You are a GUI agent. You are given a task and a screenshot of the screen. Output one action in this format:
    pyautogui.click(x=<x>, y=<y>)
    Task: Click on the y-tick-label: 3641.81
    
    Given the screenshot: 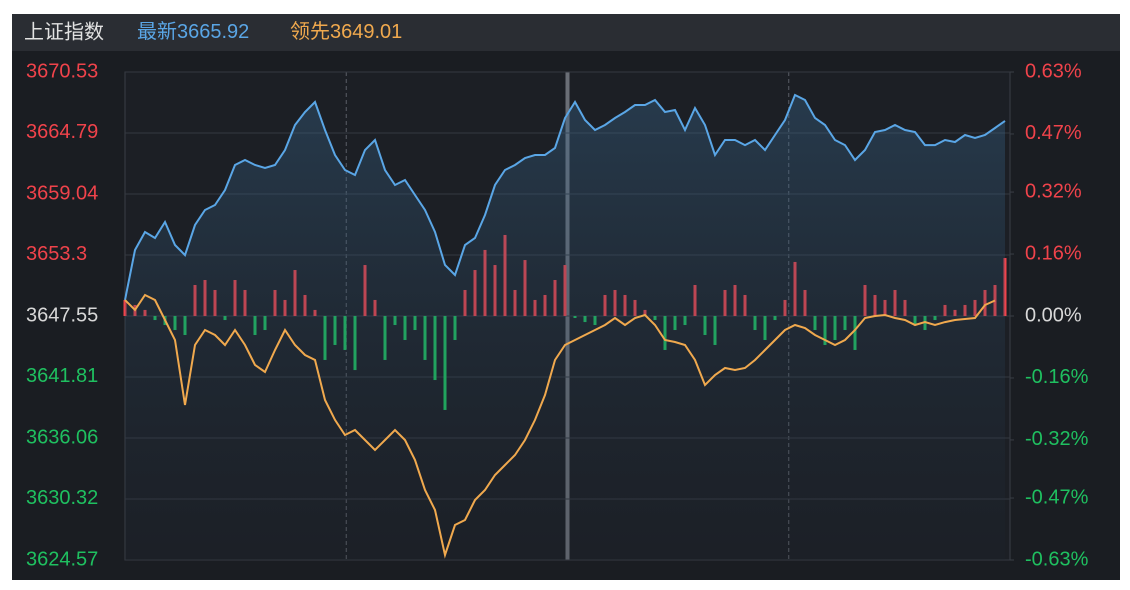 What is the action you would take?
    pyautogui.click(x=62, y=376)
    